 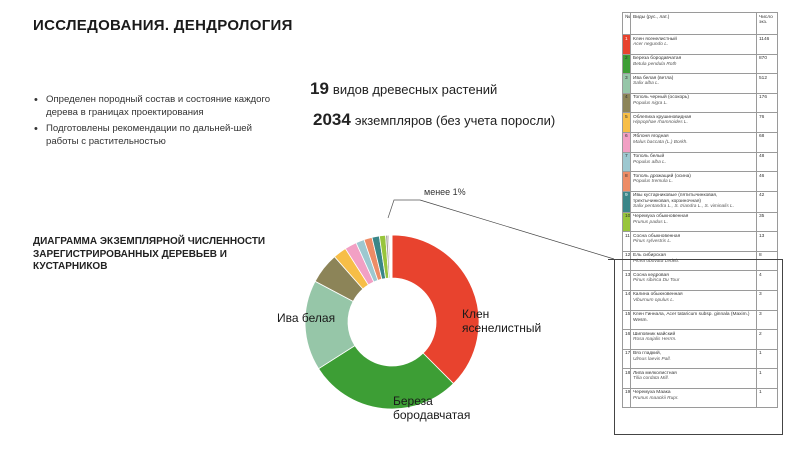 I want to click on annotation-connector, so click(x=517, y=229).